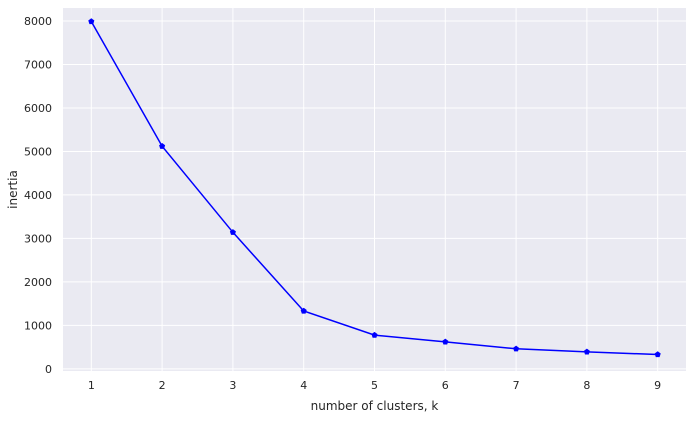 Image resolution: width=693 pixels, height=421 pixels. What do you see at coordinates (516, 385) in the screenshot?
I see `x-tick-label: 7` at bounding box center [516, 385].